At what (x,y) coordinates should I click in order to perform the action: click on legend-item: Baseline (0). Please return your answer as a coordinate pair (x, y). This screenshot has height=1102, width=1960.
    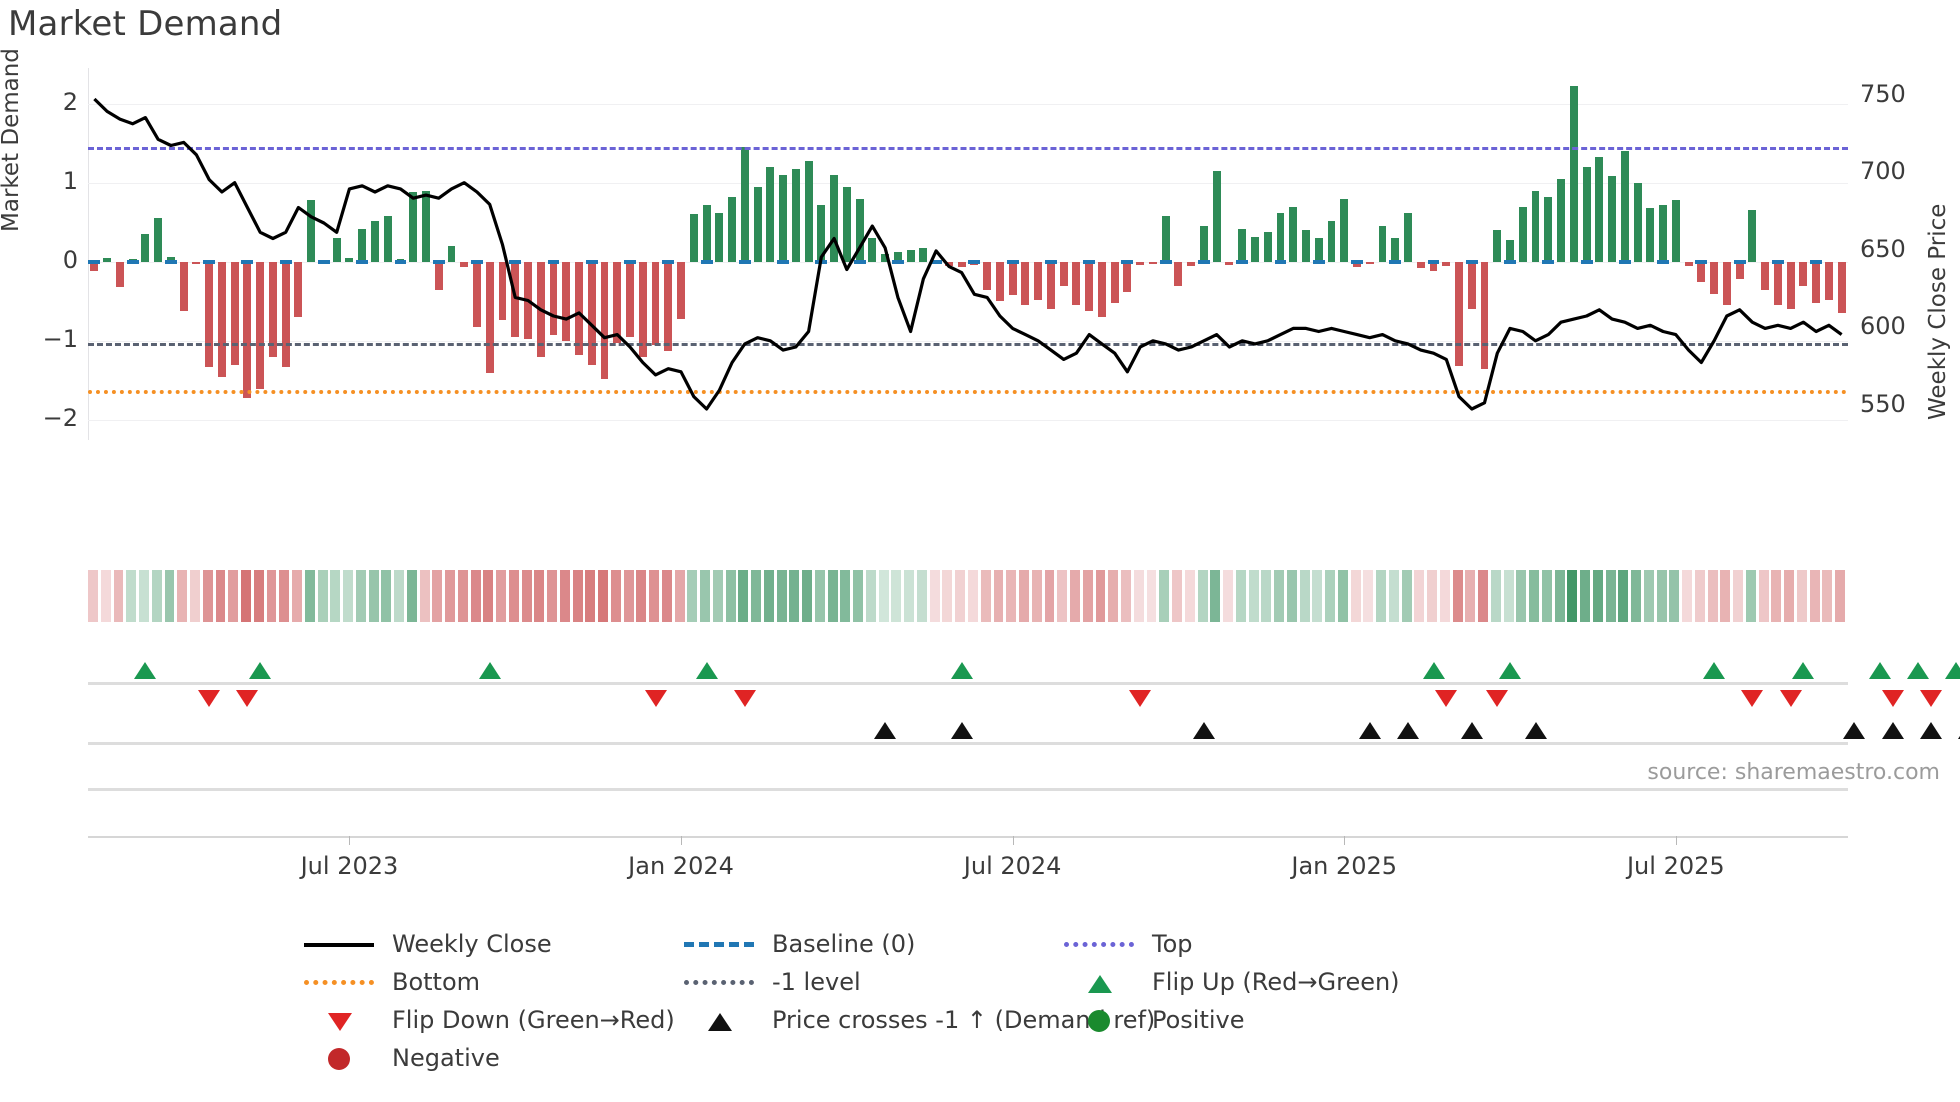
    Looking at the image, I should click on (797, 944).